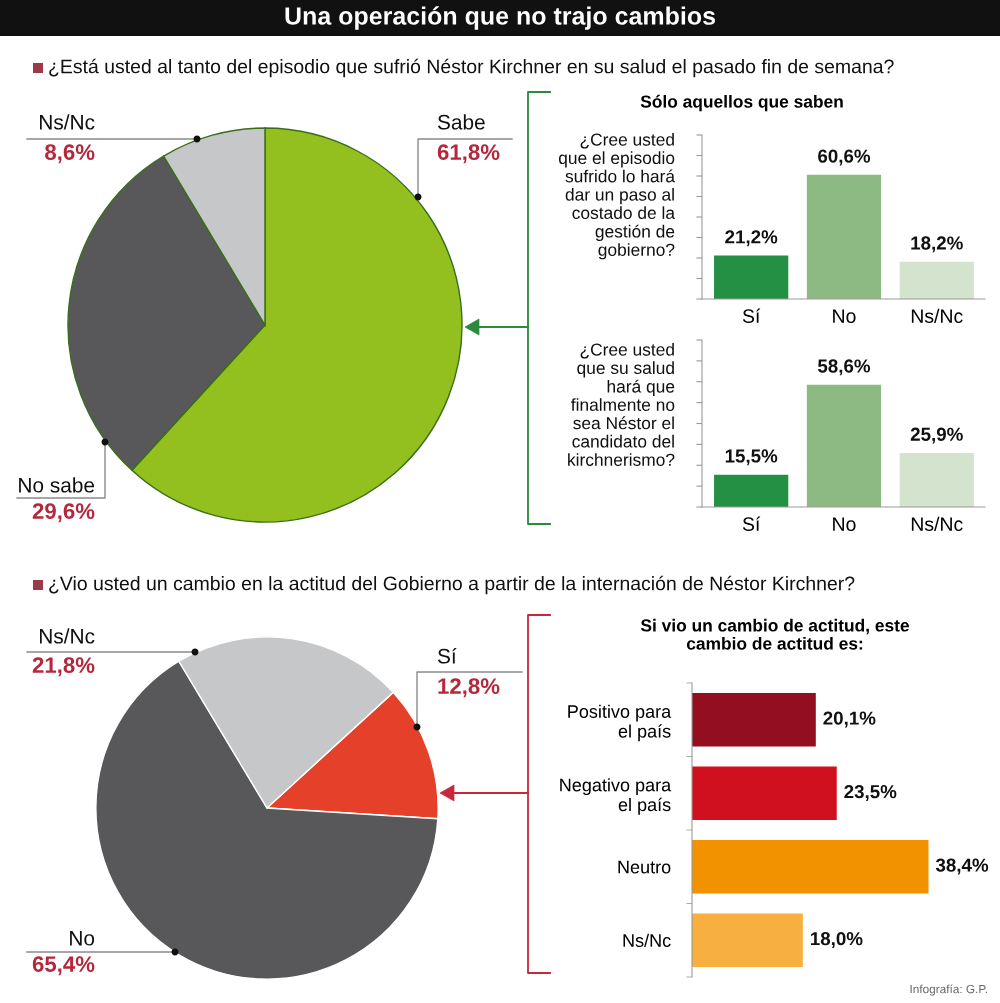 The height and width of the screenshot is (1003, 1000). I want to click on data-label: 25,9%, so click(936, 435).